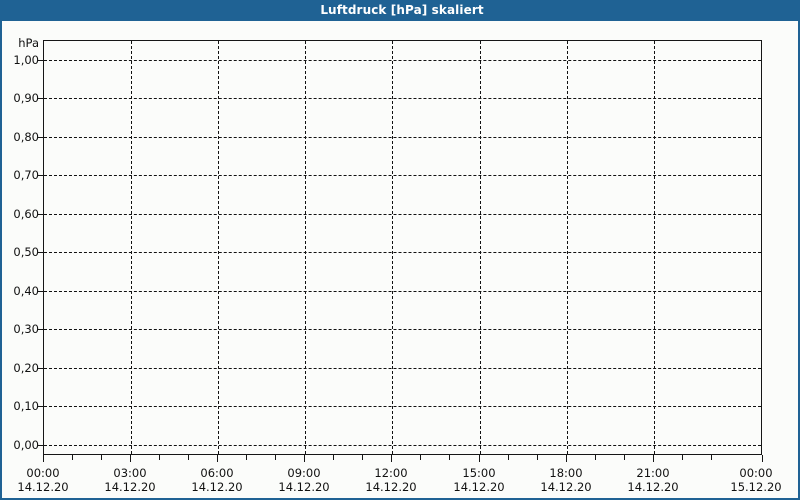  I want to click on x-tick-label-6-date: 14.12.20, so click(479, 487).